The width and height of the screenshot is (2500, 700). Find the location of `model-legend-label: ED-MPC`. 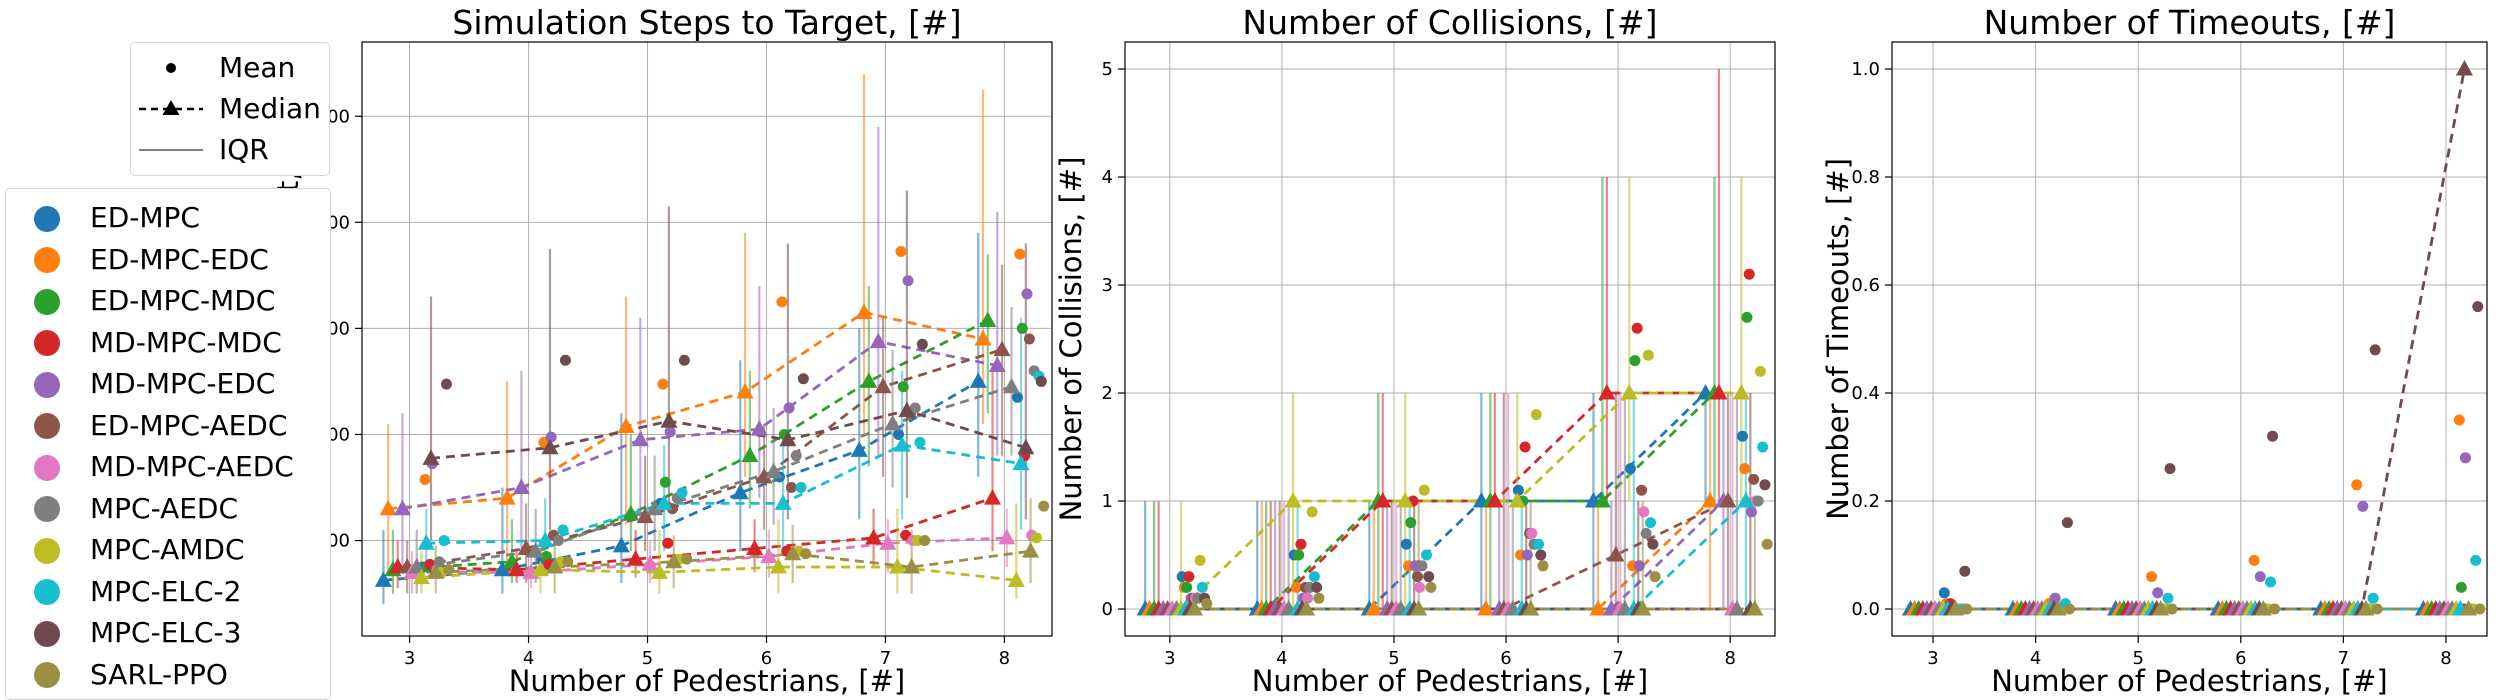

model-legend-label: ED-MPC is located at coordinates (145, 217).